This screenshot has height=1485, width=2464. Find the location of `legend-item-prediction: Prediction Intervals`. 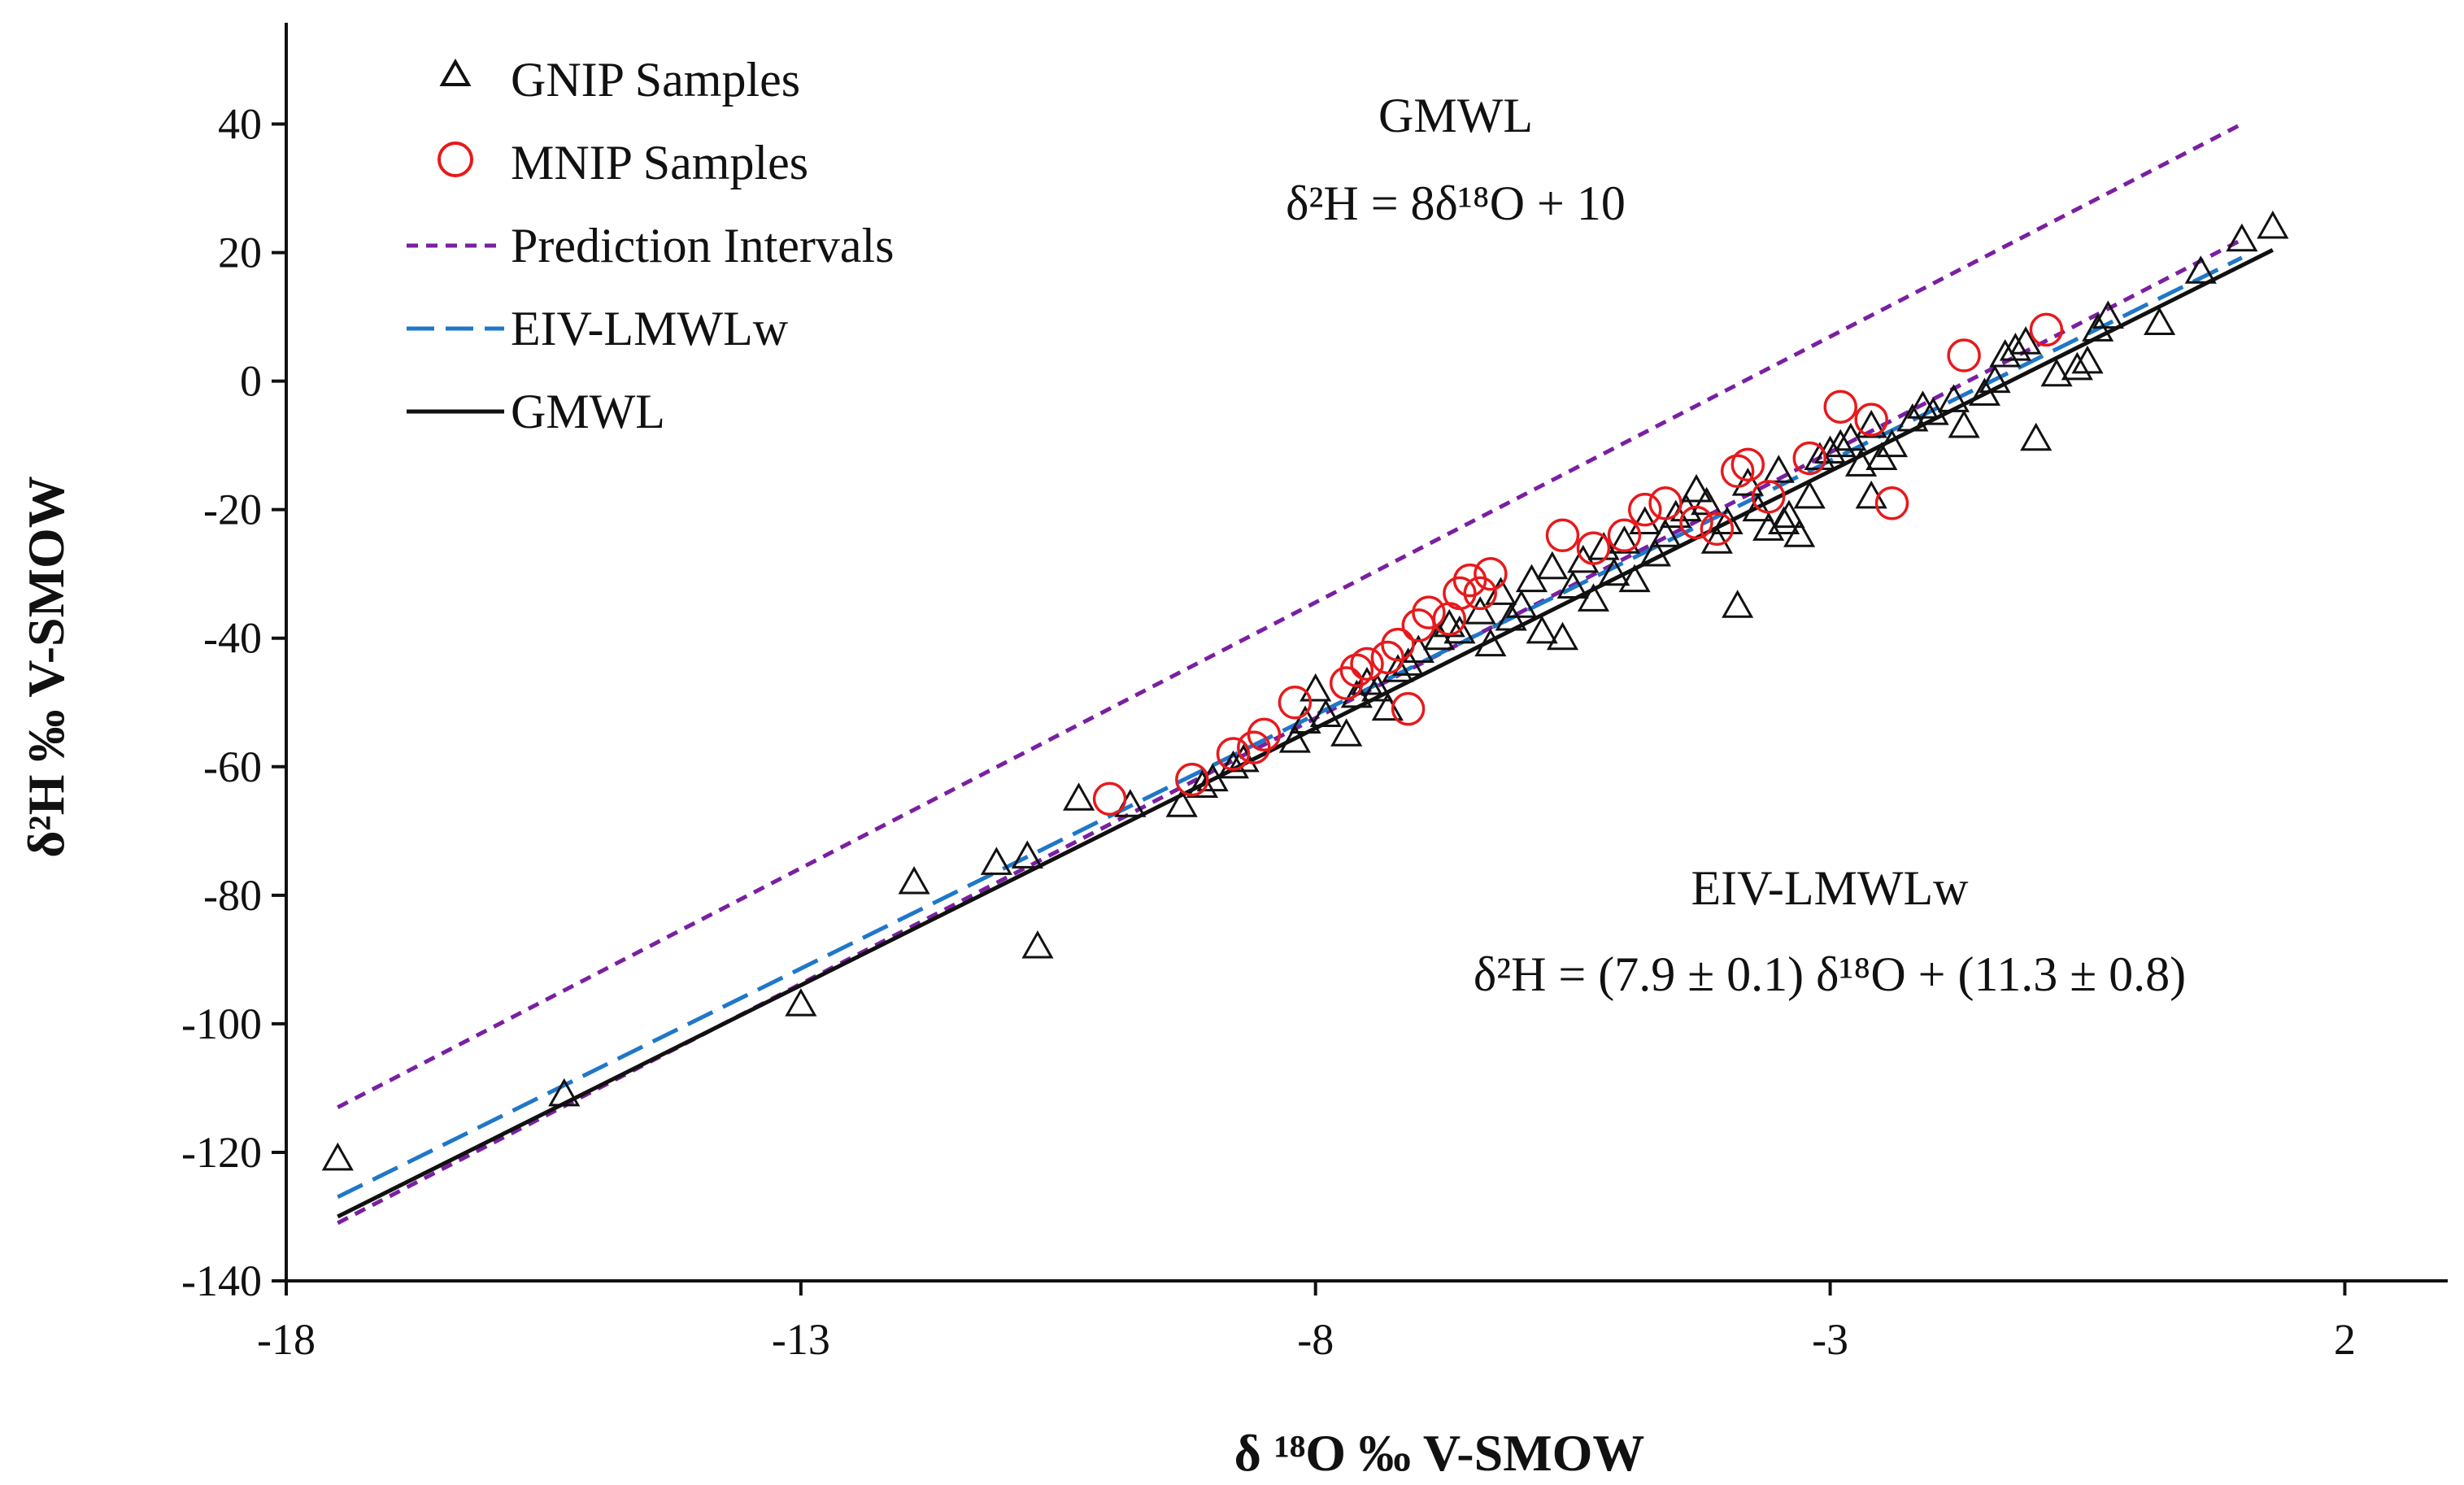

legend-item-prediction: Prediction Intervals is located at coordinates (651, 245).